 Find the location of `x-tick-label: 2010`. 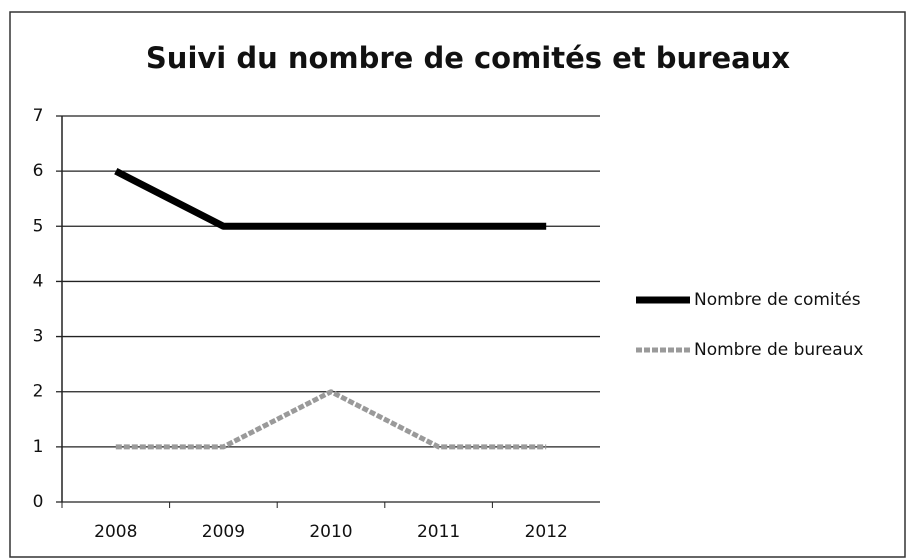

x-tick-label: 2010 is located at coordinates (330, 532).